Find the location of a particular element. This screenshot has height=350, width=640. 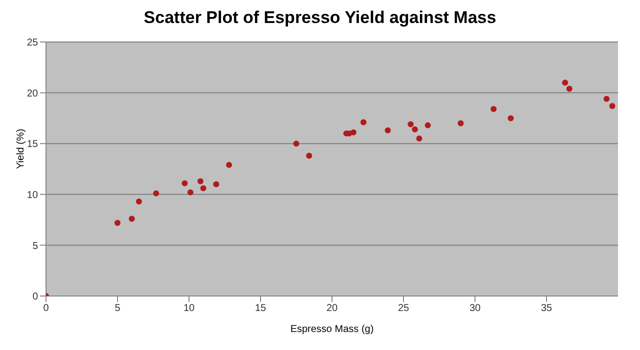

x-tick-label: 15 is located at coordinates (260, 308).